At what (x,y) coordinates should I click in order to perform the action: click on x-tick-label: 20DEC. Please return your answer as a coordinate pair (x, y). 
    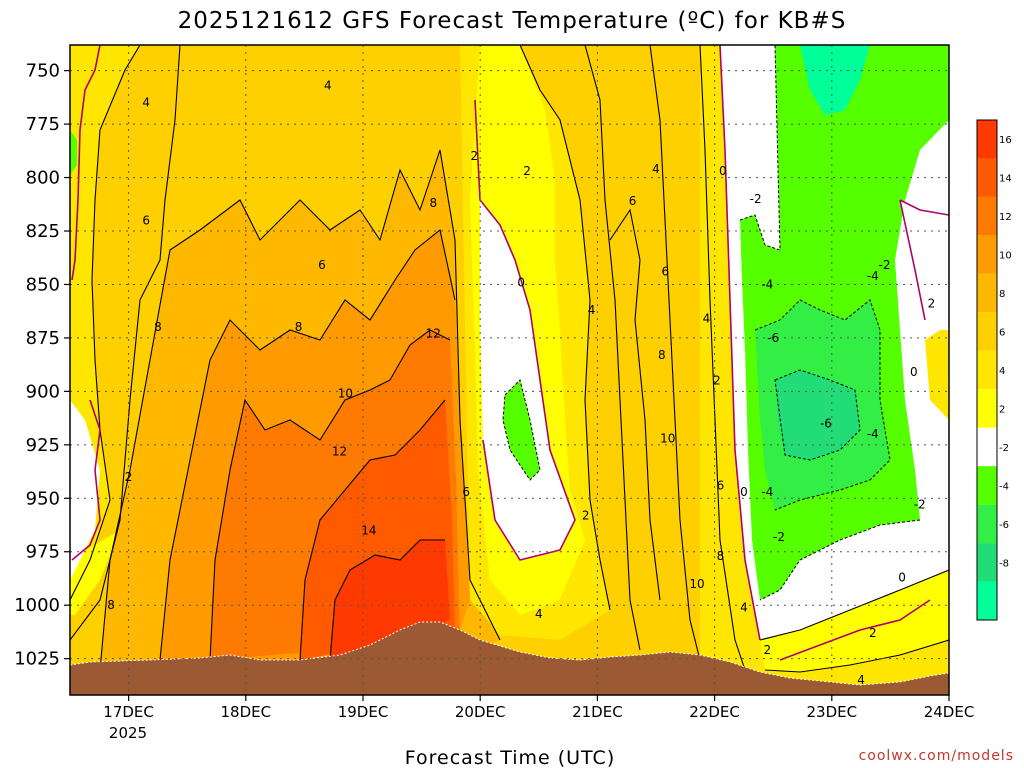
    Looking at the image, I should click on (480, 712).